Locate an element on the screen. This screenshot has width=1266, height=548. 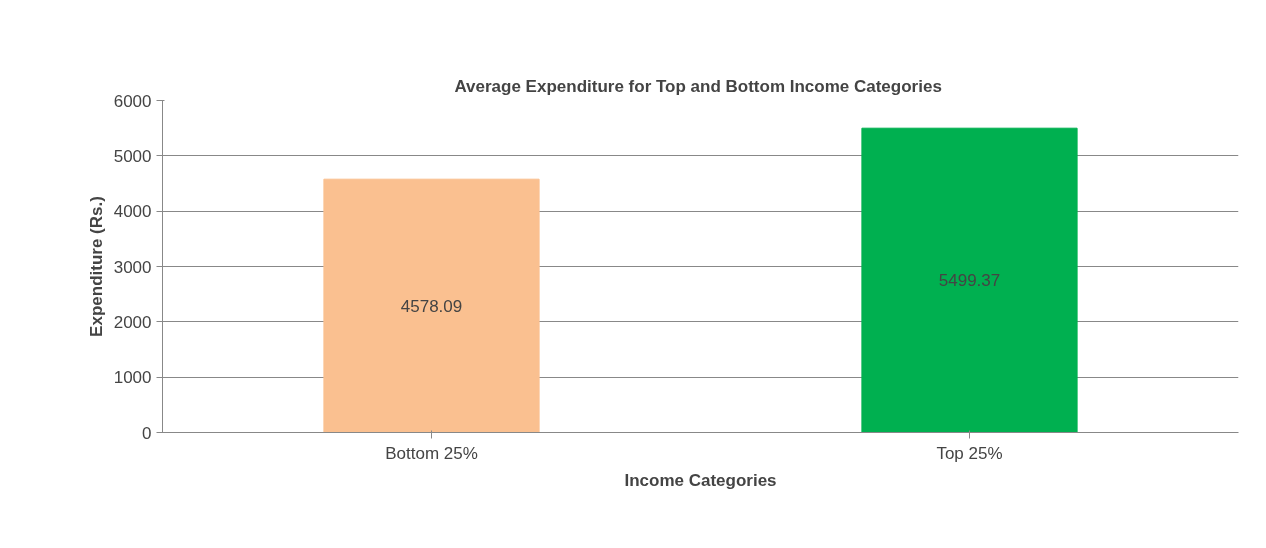
x-tick-label: Top 25% is located at coordinates (969, 453).